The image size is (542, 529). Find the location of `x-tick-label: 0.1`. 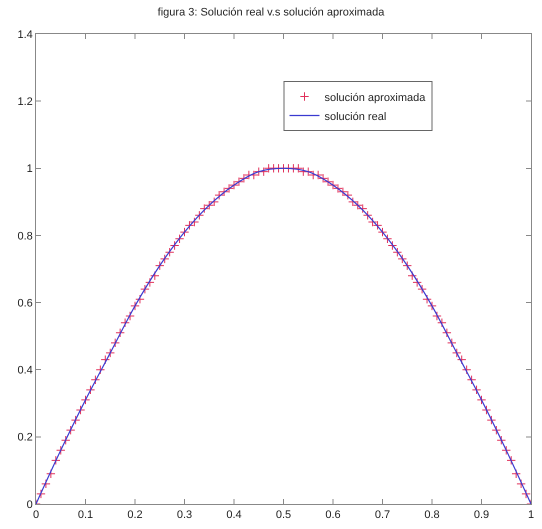

x-tick-label: 0.1 is located at coordinates (86, 515).